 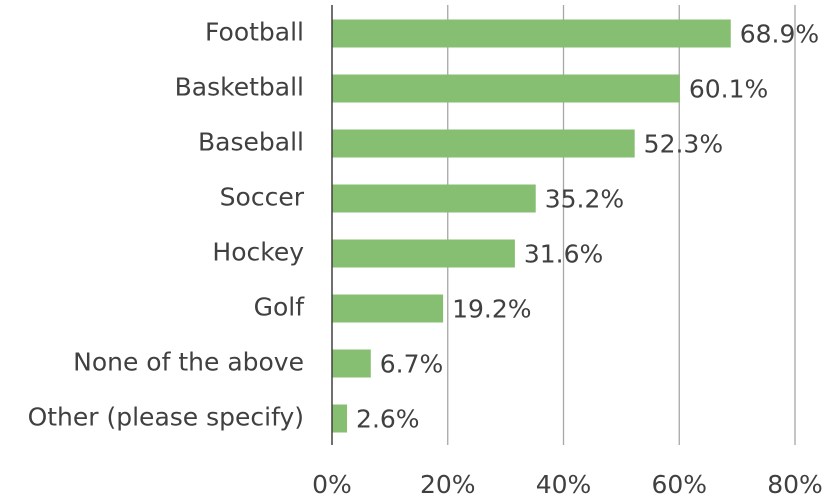 I want to click on x-tick-label: 0%, so click(x=332, y=484).